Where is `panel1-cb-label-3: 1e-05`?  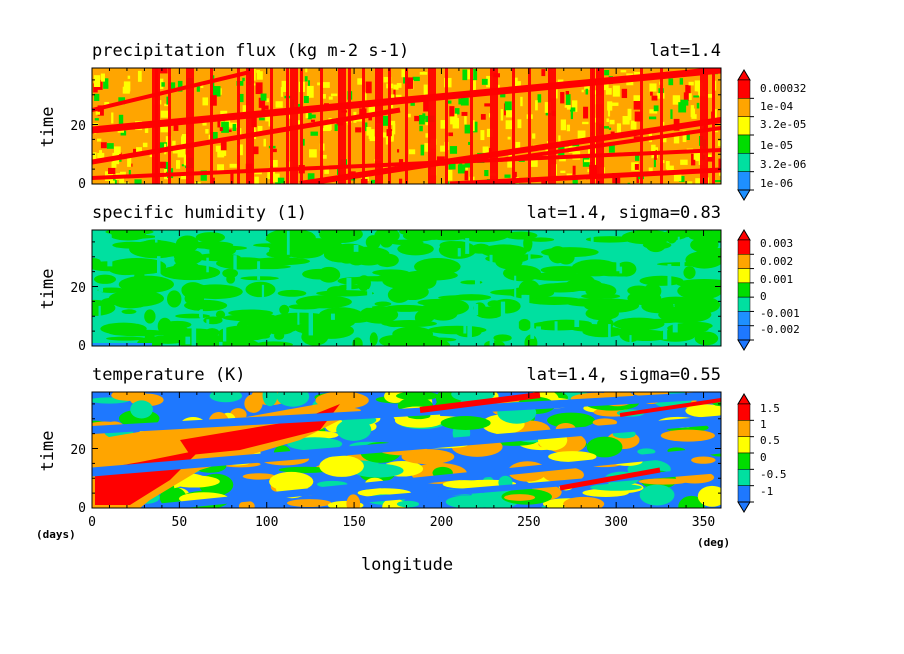
panel1-cb-label-3: 1e-05 is located at coordinates (776, 145).